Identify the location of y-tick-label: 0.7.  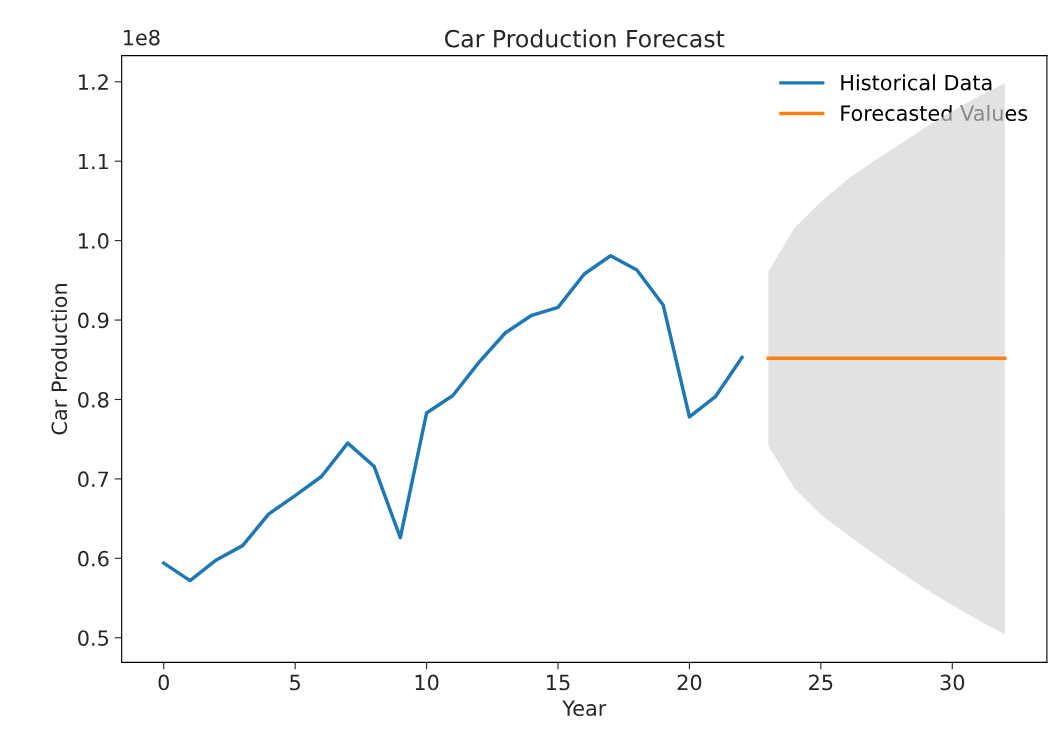
(93, 479).